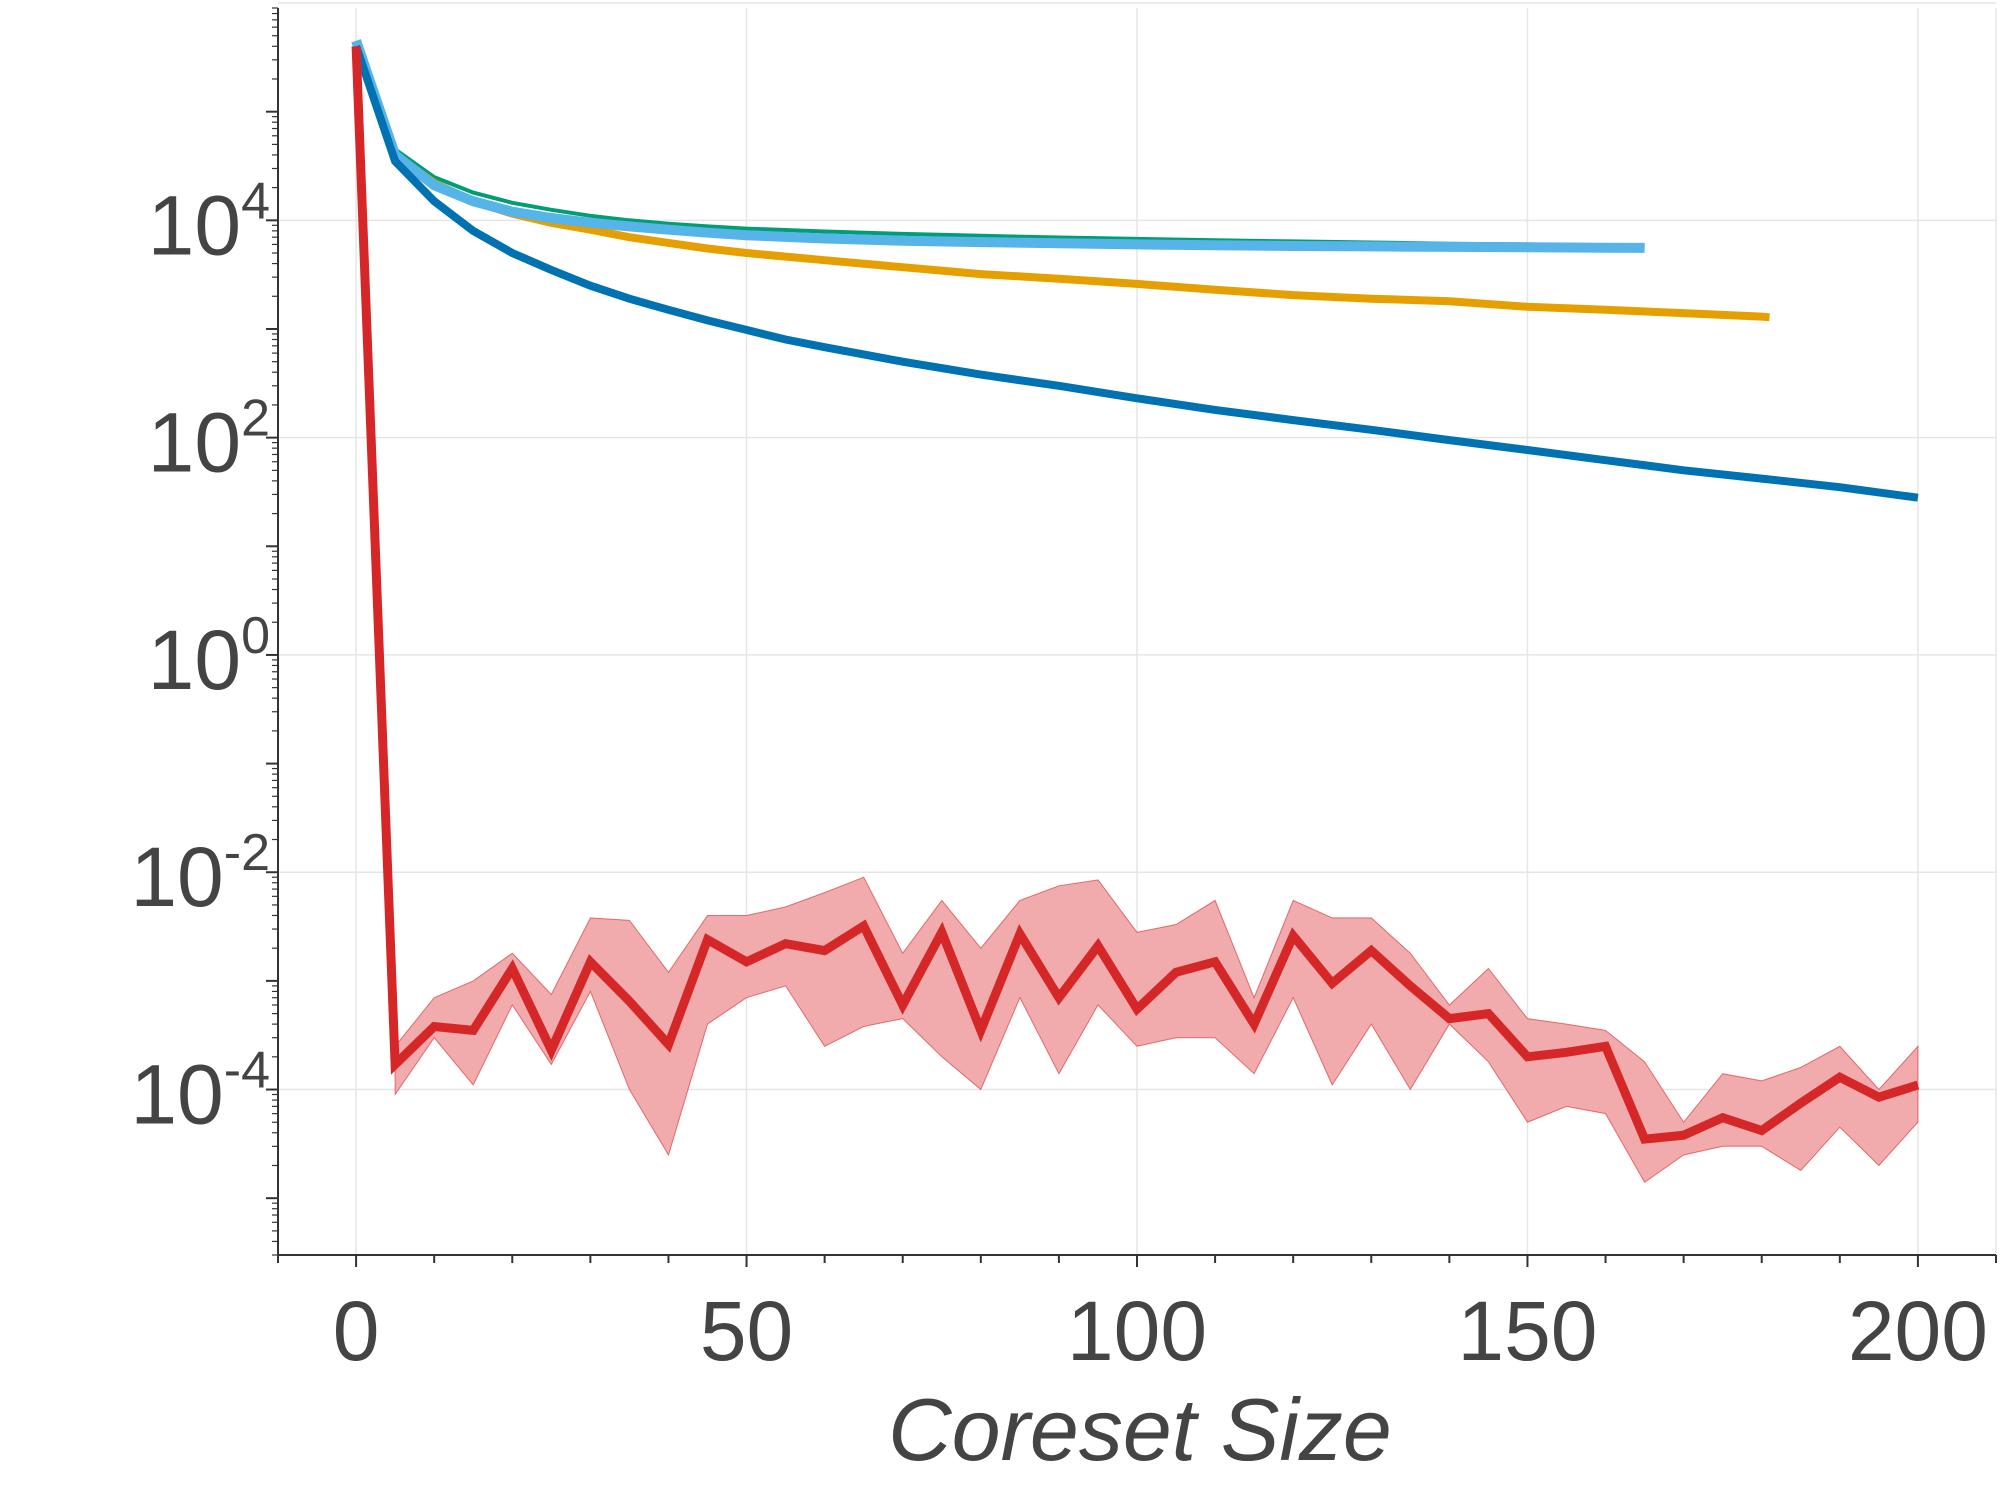 This screenshot has height=1500, width=2000. I want to click on x-tick-label: 150, so click(1527, 1331).